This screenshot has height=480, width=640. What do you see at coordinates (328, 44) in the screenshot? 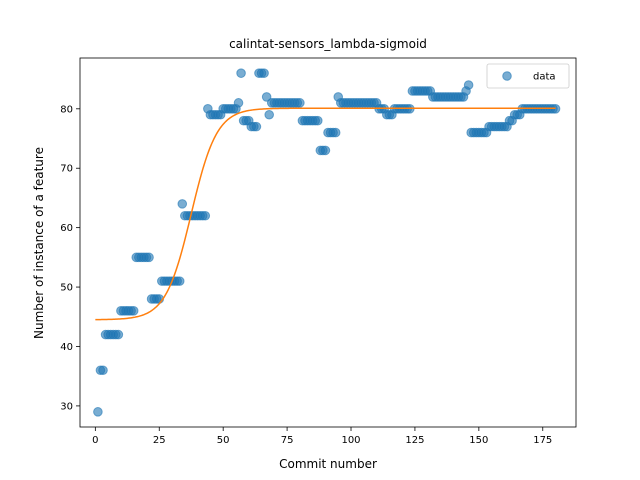
I see `chart-title: calintat-sensors_lambda-sigmoid` at bounding box center [328, 44].